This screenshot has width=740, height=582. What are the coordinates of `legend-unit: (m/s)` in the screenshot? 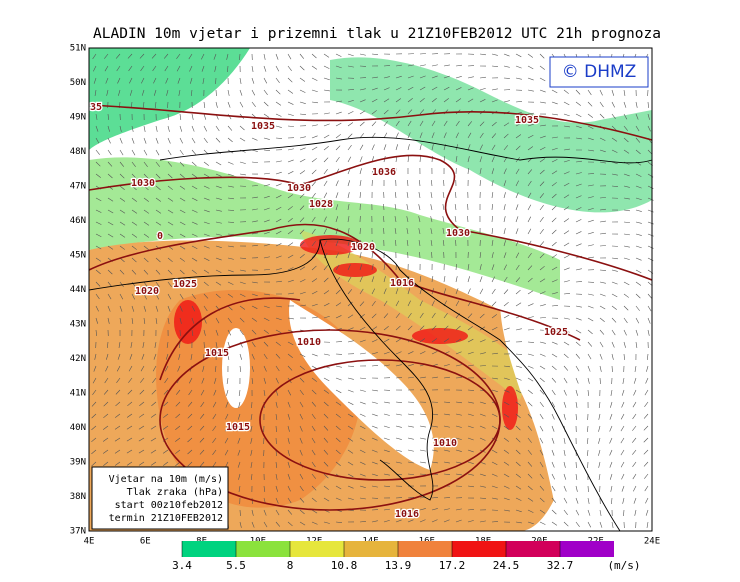 It's located at (623, 565).